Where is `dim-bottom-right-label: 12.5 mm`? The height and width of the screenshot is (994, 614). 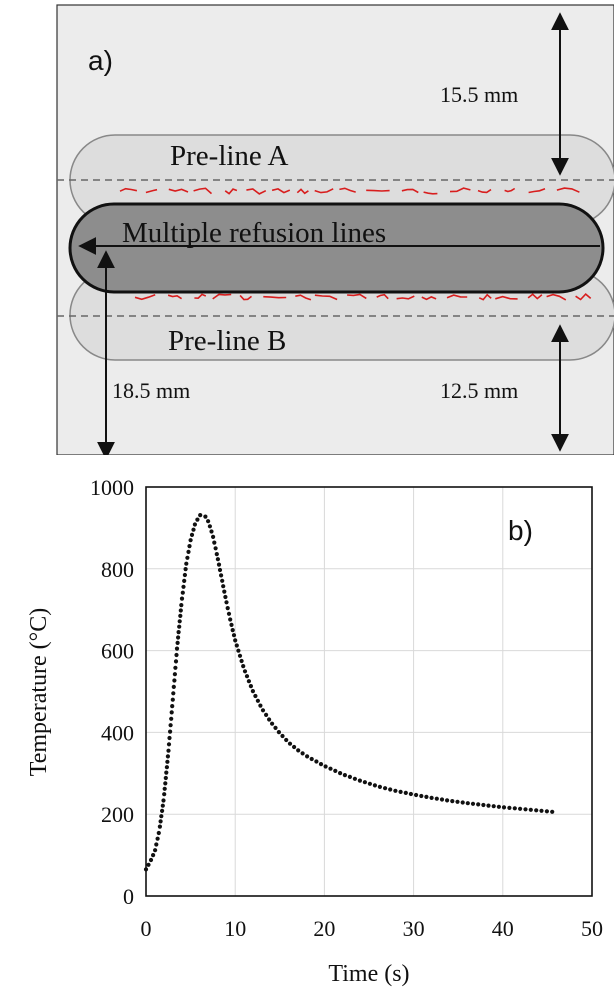 dim-bottom-right-label: 12.5 mm is located at coordinates (479, 390).